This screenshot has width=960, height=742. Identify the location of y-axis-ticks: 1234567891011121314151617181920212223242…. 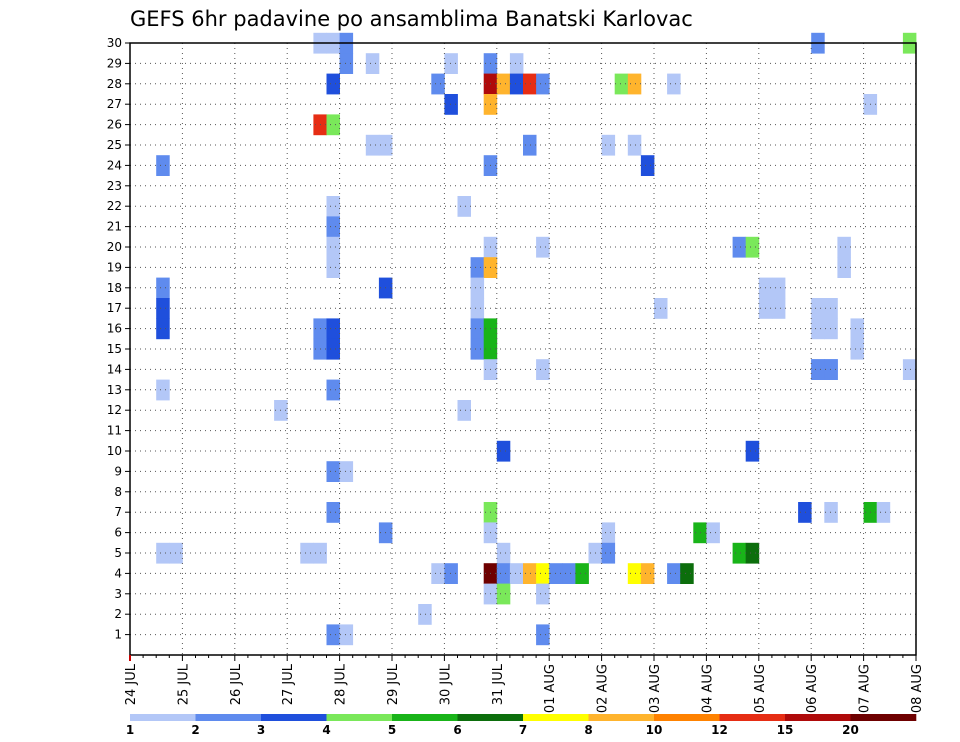
(118, 339).